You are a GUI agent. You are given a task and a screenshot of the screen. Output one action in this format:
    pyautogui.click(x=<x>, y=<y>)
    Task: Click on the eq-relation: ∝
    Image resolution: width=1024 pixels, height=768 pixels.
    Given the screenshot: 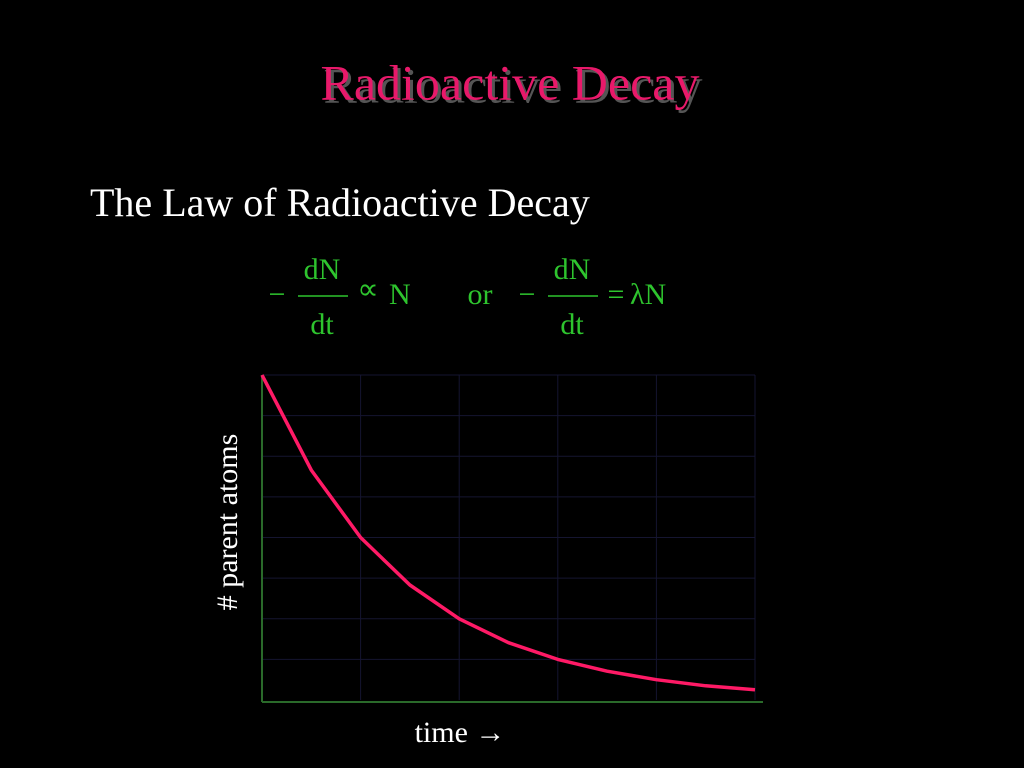 What is the action you would take?
    pyautogui.click(x=367, y=289)
    